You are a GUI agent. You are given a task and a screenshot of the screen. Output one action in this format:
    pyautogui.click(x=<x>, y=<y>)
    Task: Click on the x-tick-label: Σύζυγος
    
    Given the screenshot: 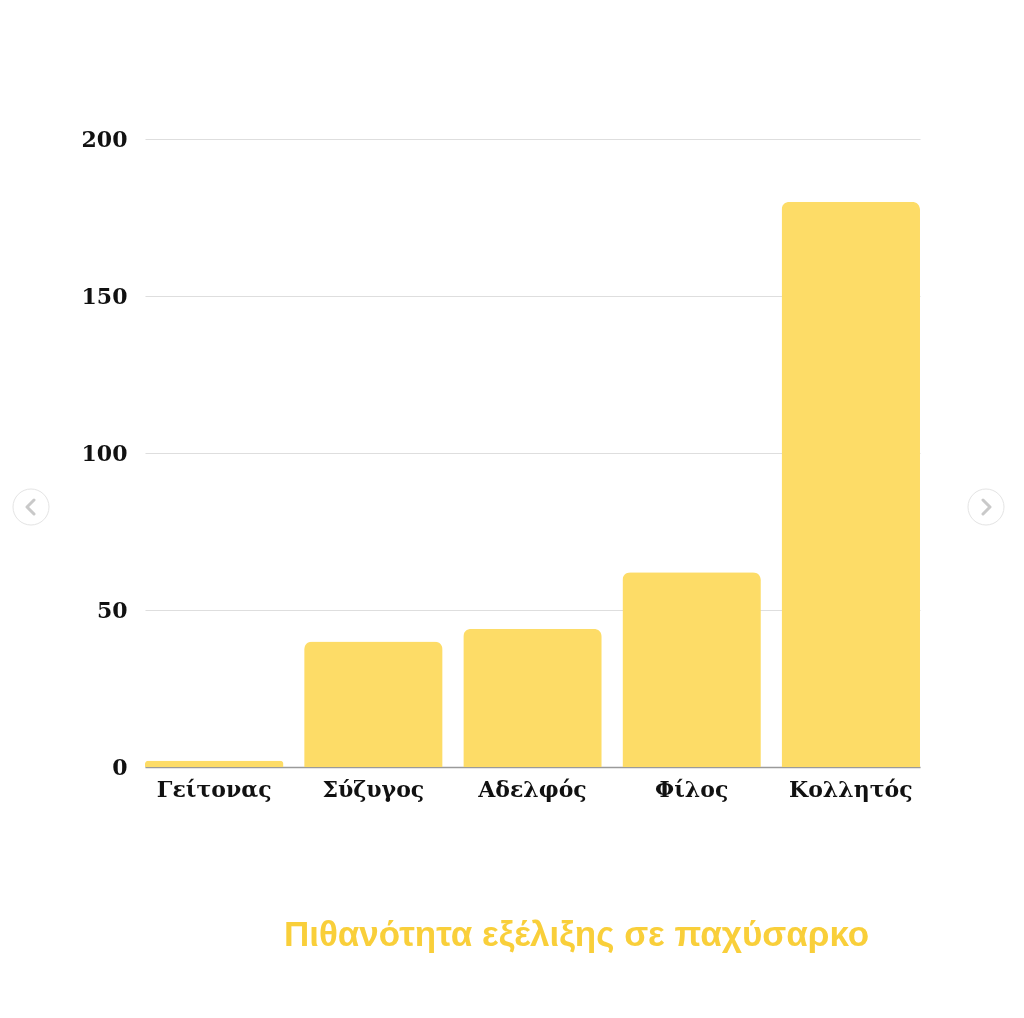 What is the action you would take?
    pyautogui.click(x=373, y=788)
    